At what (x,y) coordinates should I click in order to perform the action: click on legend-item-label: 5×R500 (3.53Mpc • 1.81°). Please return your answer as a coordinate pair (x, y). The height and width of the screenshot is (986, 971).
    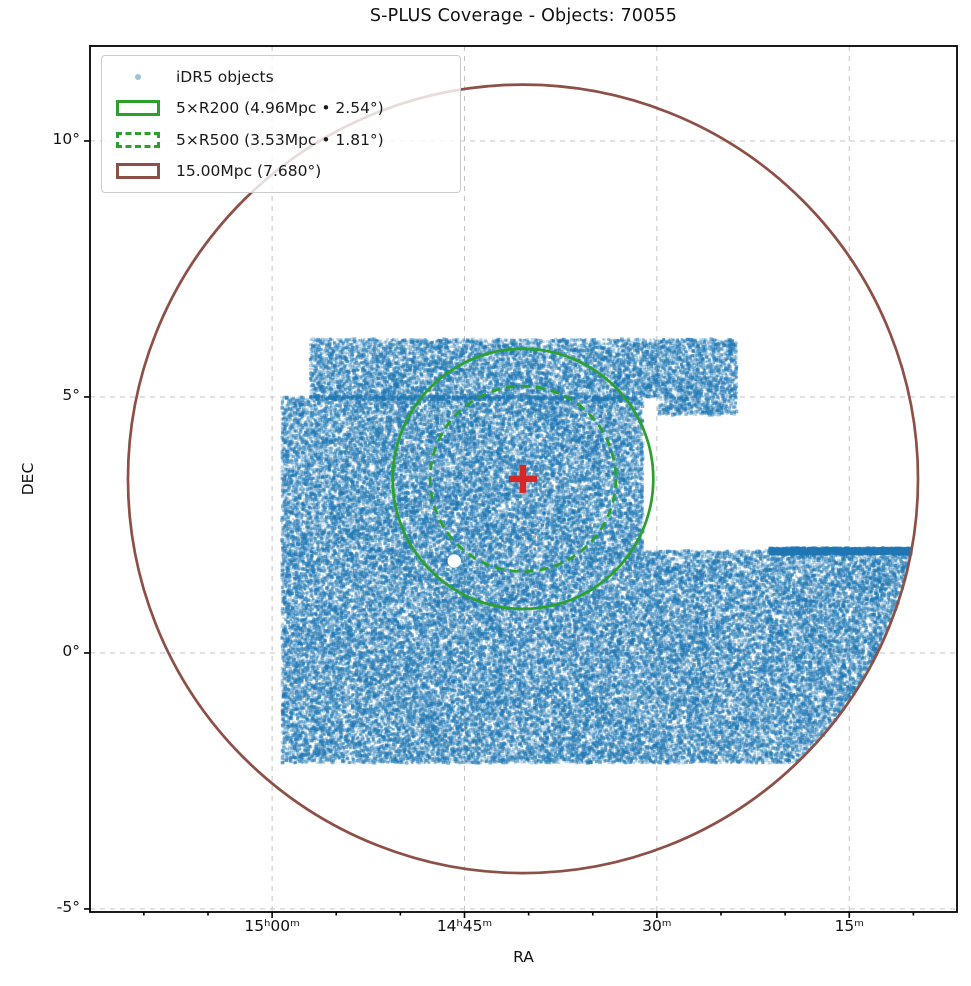
    Looking at the image, I should click on (280, 139).